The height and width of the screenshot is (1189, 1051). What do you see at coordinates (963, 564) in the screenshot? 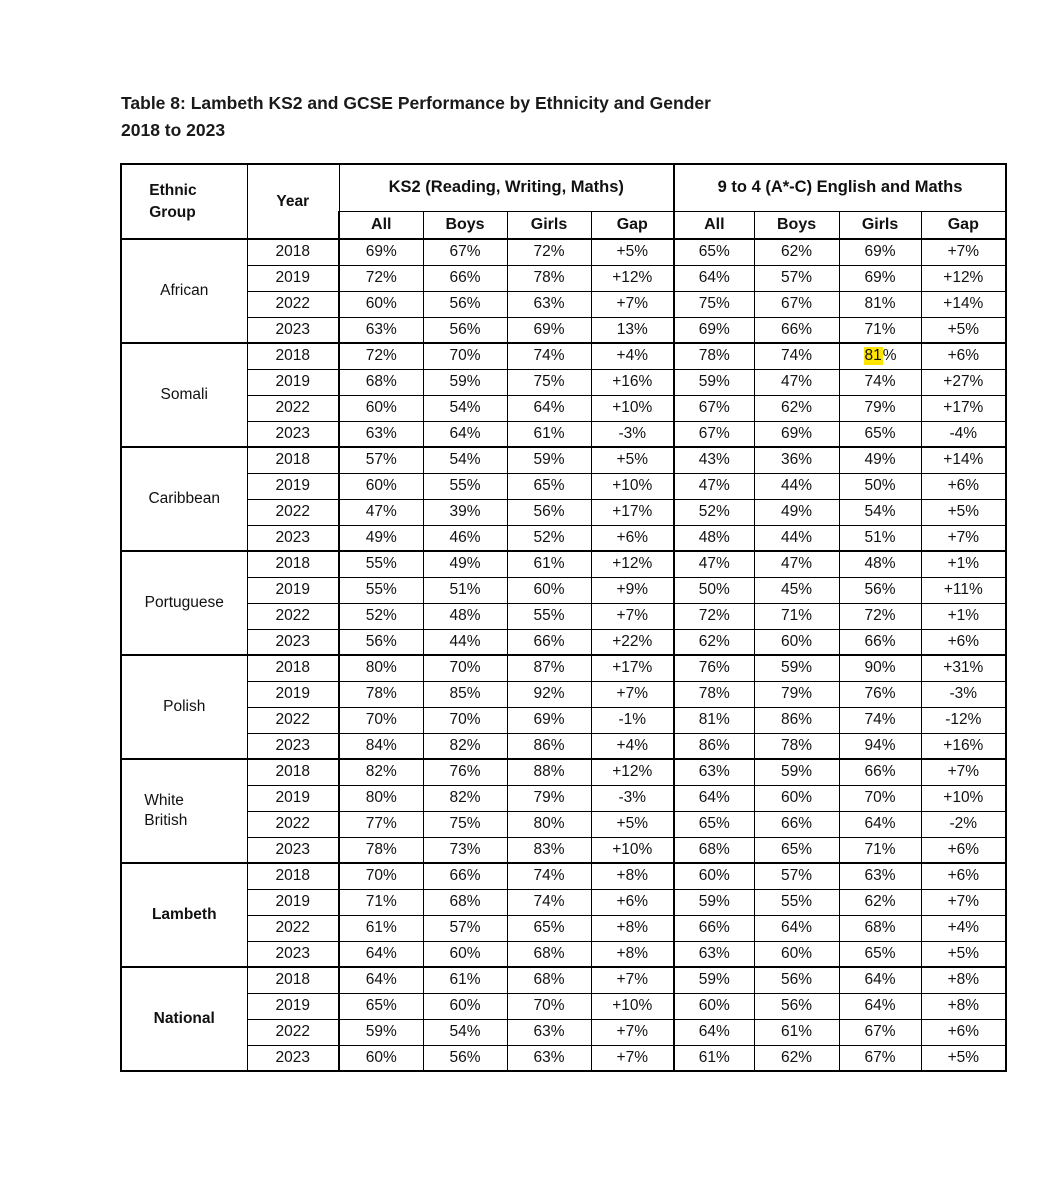
I see `value-cell: +1%` at bounding box center [963, 564].